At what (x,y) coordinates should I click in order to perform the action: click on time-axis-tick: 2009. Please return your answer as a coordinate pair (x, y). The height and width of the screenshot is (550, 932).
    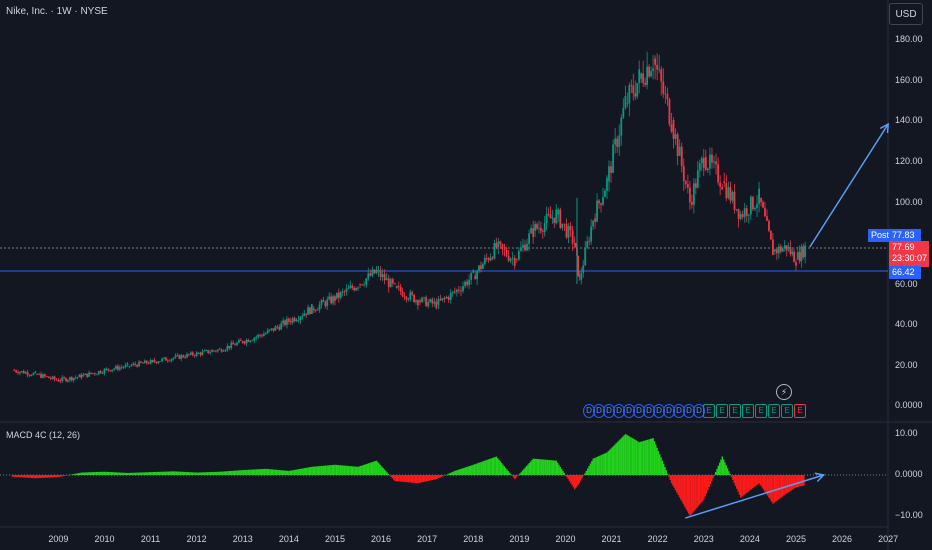
    Looking at the image, I should click on (58, 539).